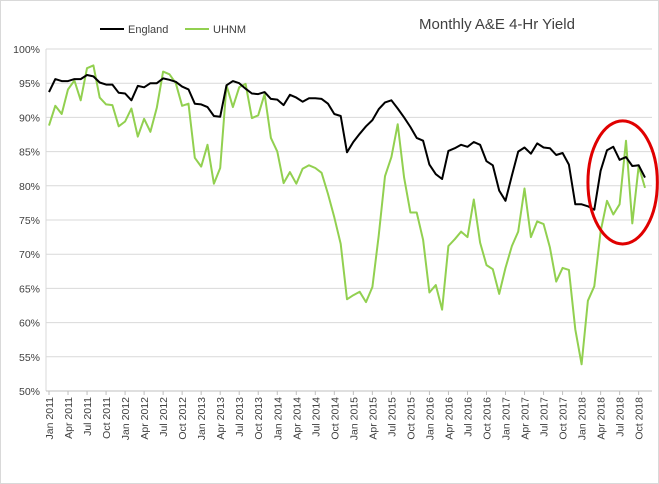 The image size is (659, 484). I want to click on x-tick-label: Jul 2015, so click(392, 417).